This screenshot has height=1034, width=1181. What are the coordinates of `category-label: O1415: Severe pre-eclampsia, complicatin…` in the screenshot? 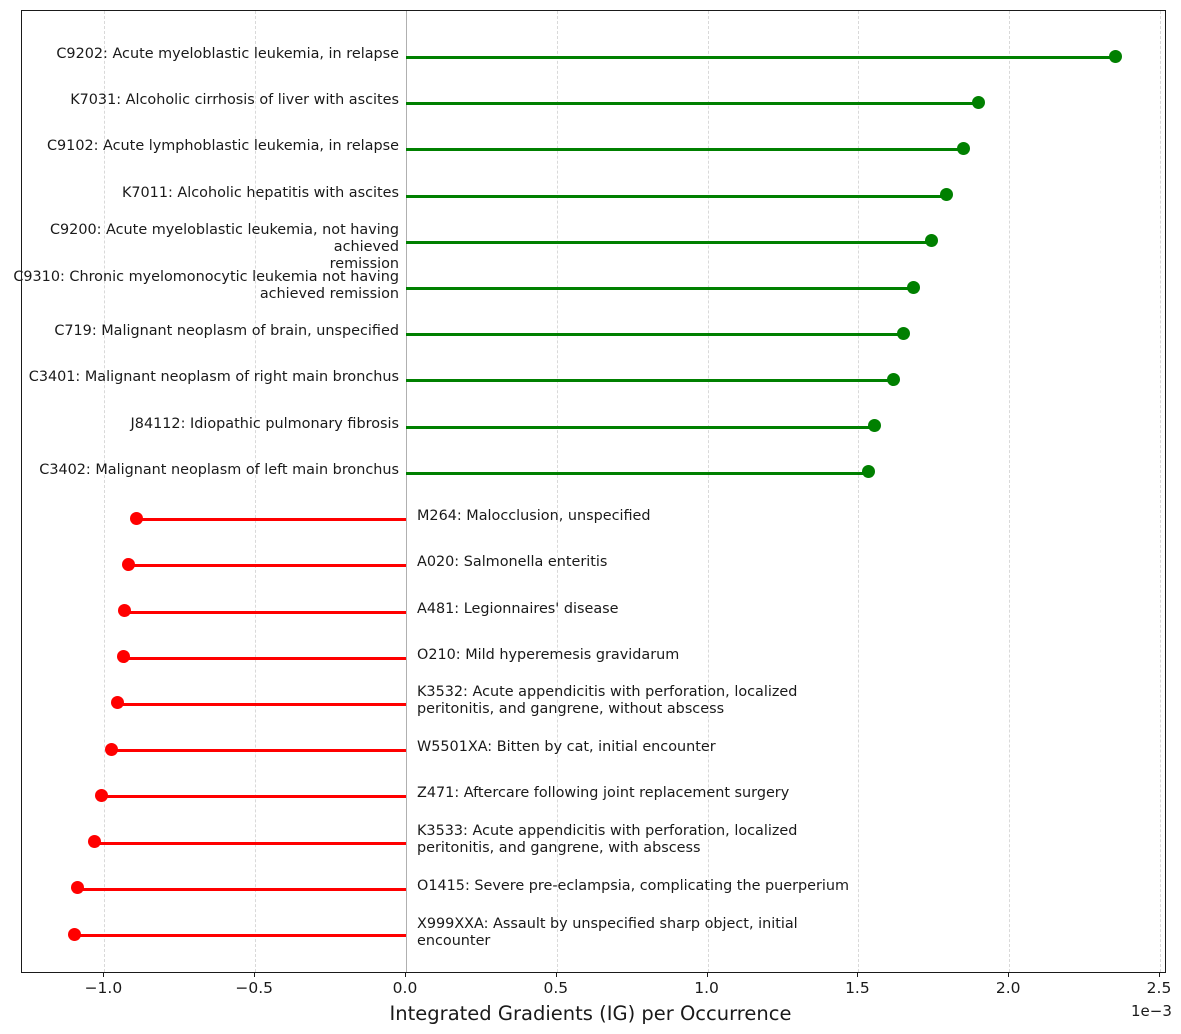 It's located at (633, 885).